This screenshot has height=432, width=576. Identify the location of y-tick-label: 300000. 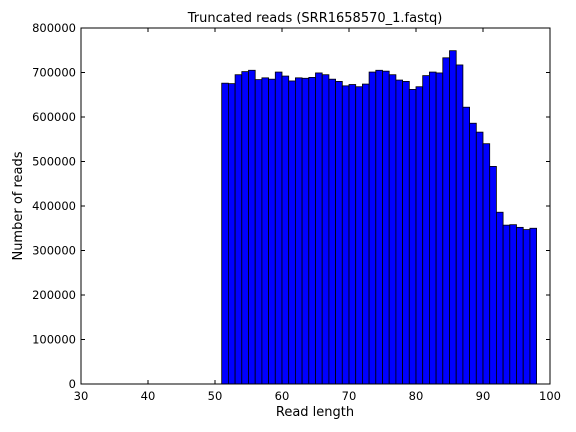
(54, 251).